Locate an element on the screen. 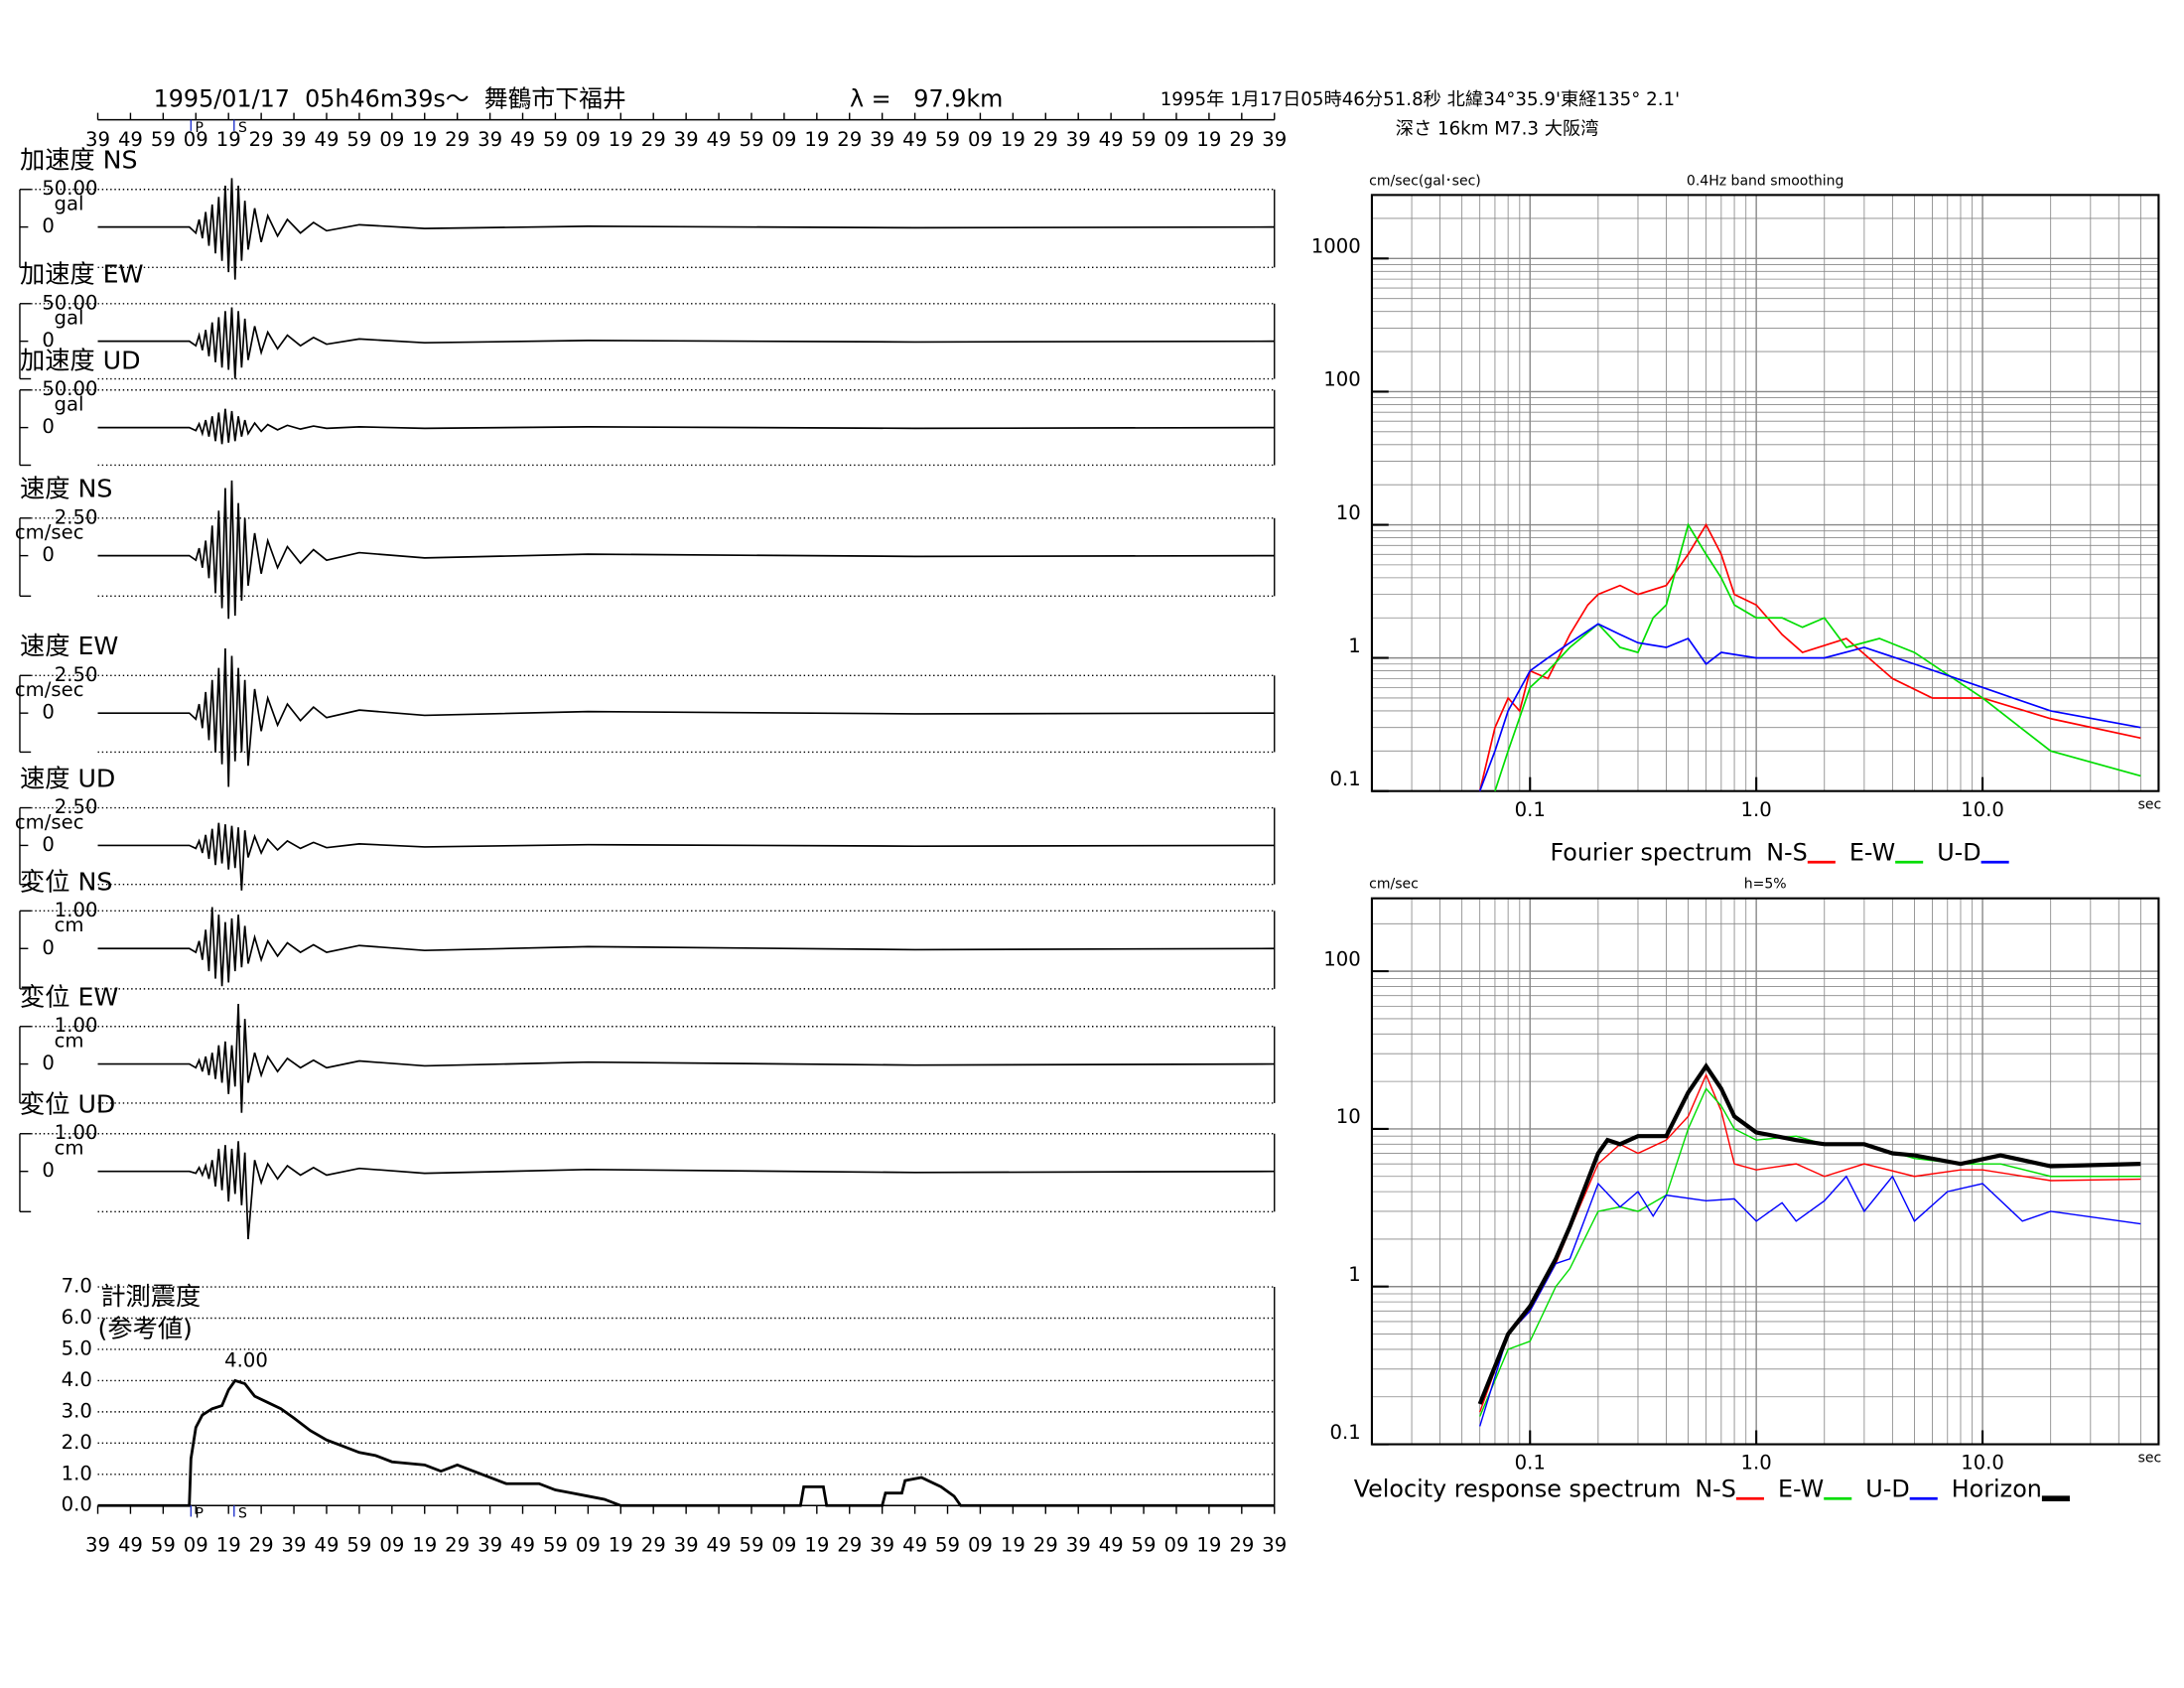 The width and height of the screenshot is (2184, 1688). y-tick-label: 6.0 is located at coordinates (77, 1317).